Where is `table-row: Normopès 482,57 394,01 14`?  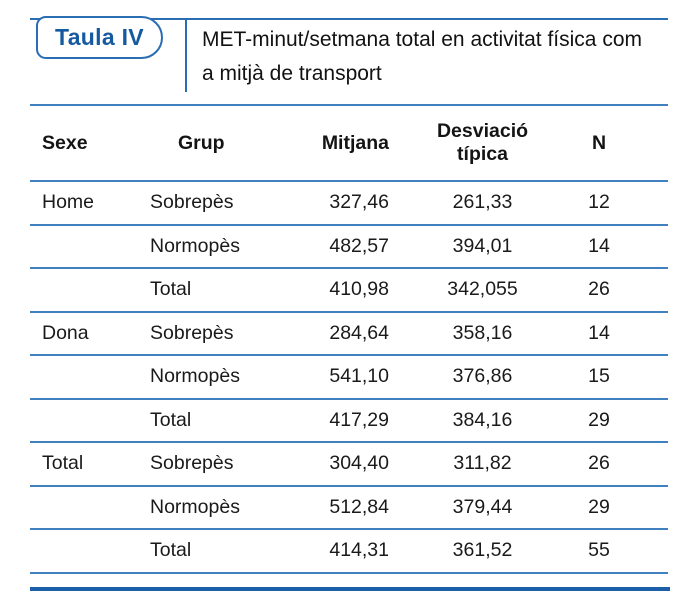 table-row: Normopès 482,57 394,01 14 is located at coordinates (349, 247).